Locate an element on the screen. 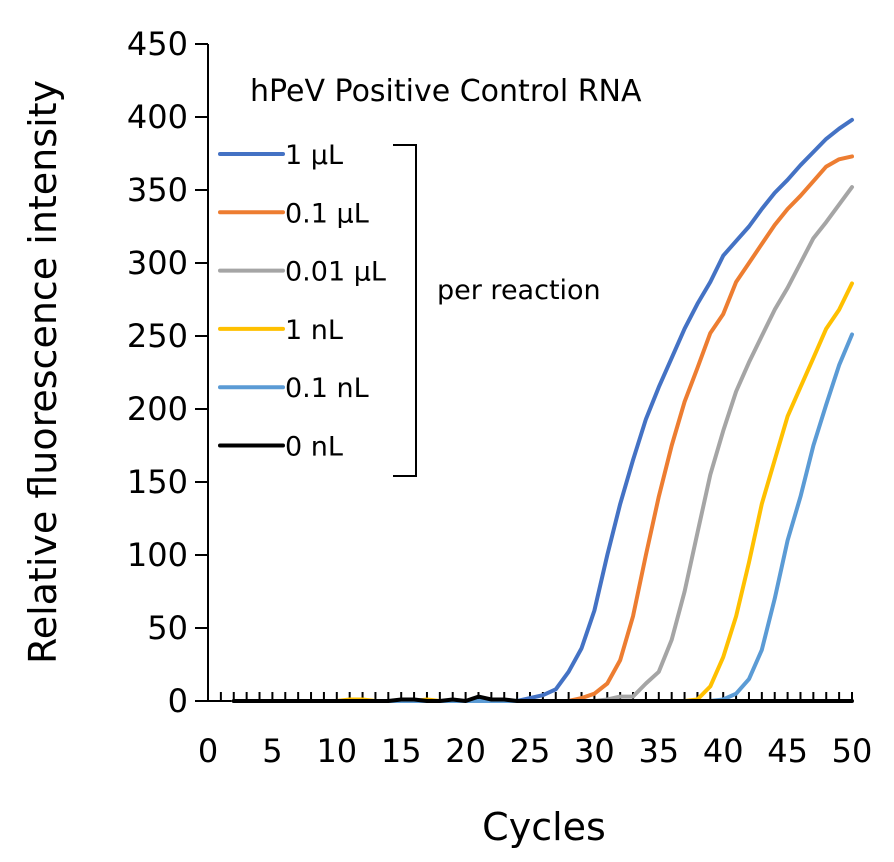 This screenshot has height=862, width=894. y-tick-label: 250 is located at coordinates (157, 336).